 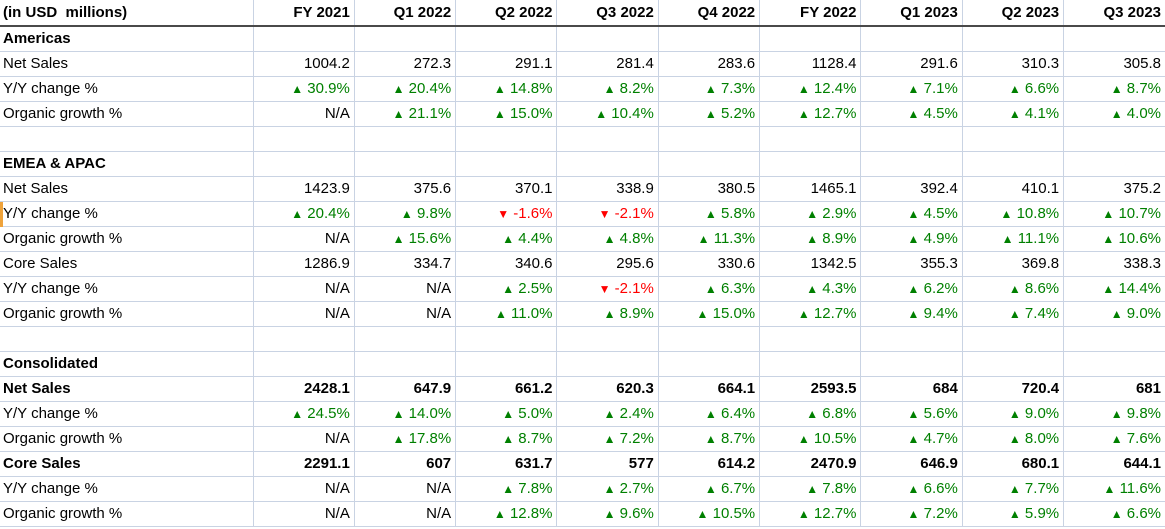 I want to click on cell: ▲ 8.7%, so click(x=709, y=439).